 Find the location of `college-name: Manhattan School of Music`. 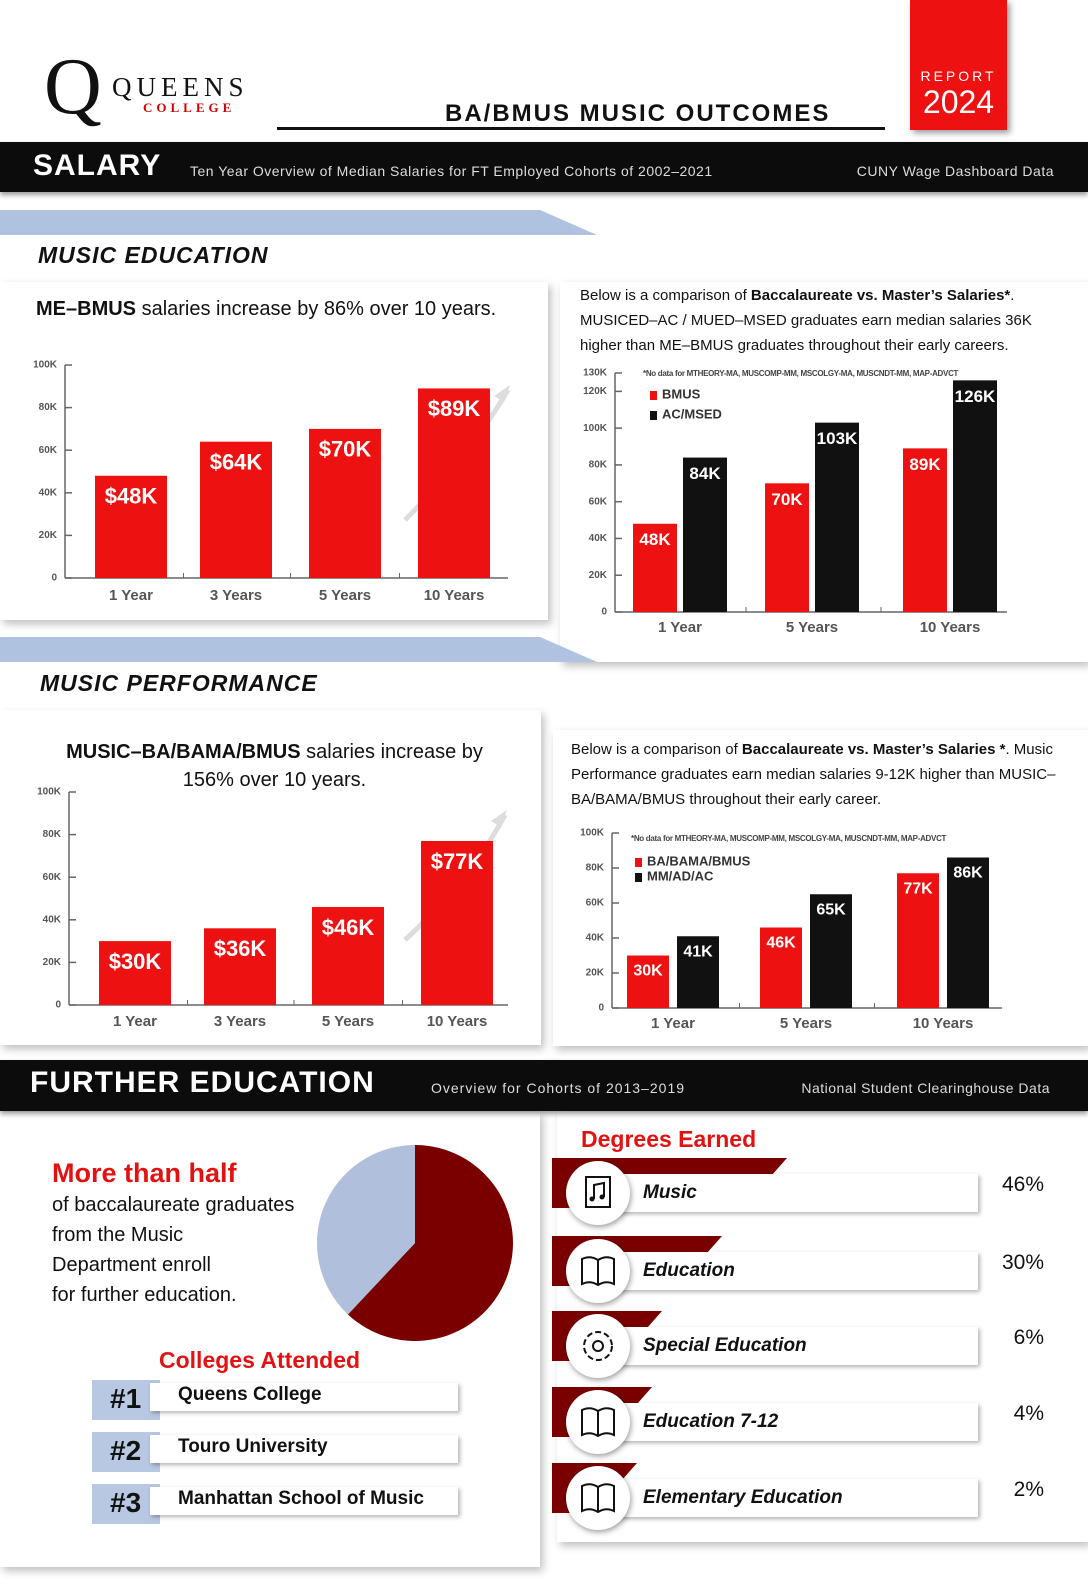

college-name: Manhattan School of Music is located at coordinates (301, 1498).